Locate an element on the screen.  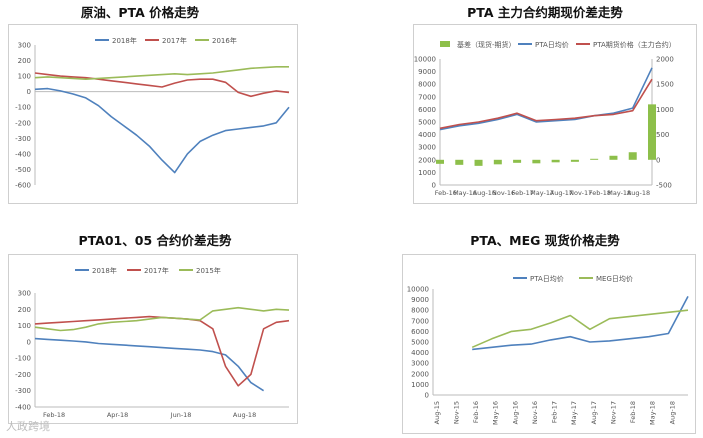
c3-ytick-2: 100 is located at coordinates (24, 326).